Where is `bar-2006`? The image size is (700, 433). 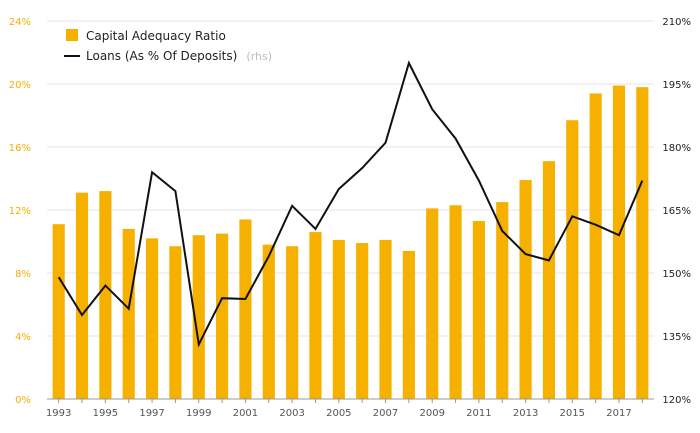
bar-2006 is located at coordinates (362, 321).